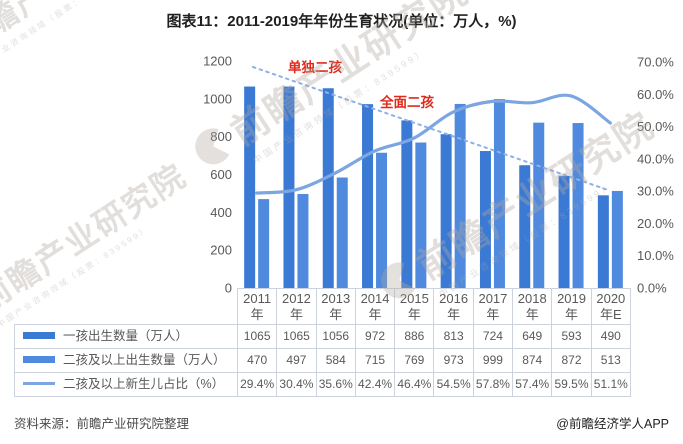 The width and height of the screenshot is (683, 444). What do you see at coordinates (610, 306) in the screenshot?
I see `year-header-cell: 2020年E` at bounding box center [610, 306].